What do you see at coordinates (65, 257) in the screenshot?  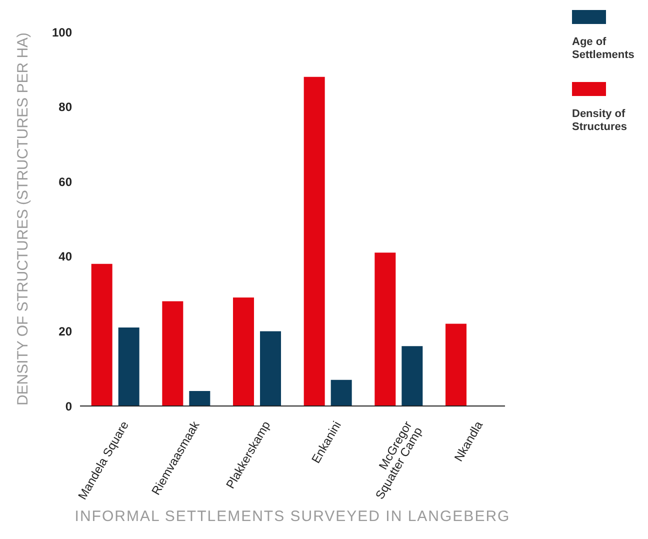 I see `y-tick-label: 40` at bounding box center [65, 257].